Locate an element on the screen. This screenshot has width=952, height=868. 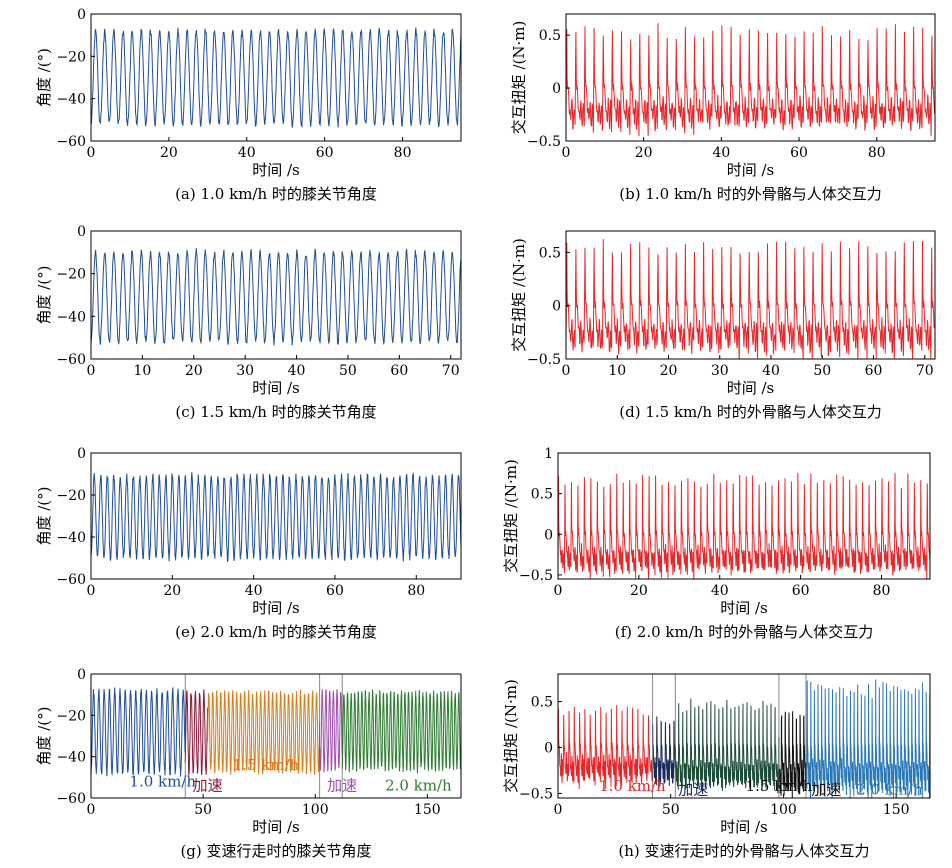
panel-caption: (d) 1.5 km/h 时的外骨骼与人体交互力 is located at coordinates (750, 412).